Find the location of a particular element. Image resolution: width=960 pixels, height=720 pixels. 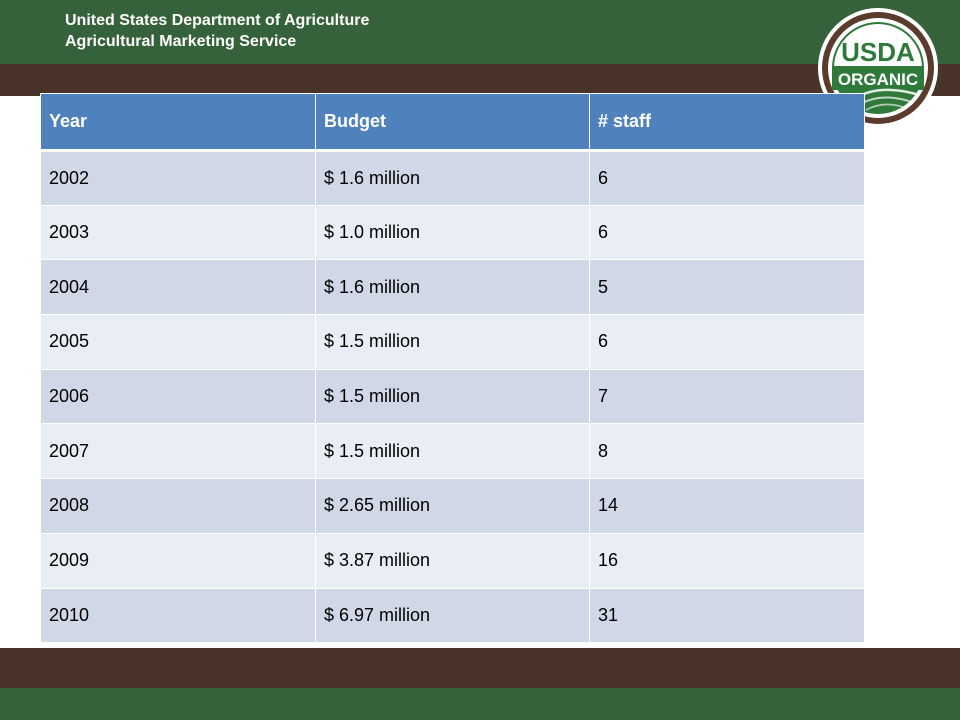

table-row: 2003 $ 1.0 million 6 is located at coordinates (452, 232).